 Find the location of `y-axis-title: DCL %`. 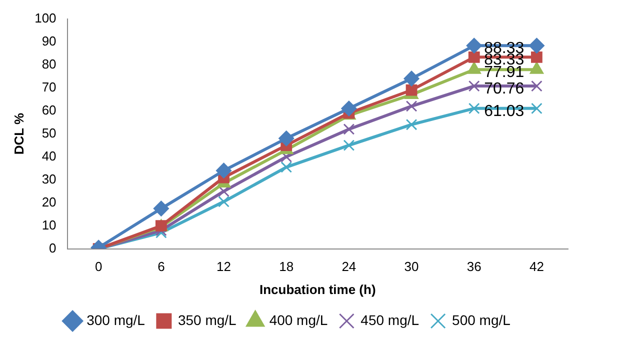

y-axis-title: DCL % is located at coordinates (18, 133).